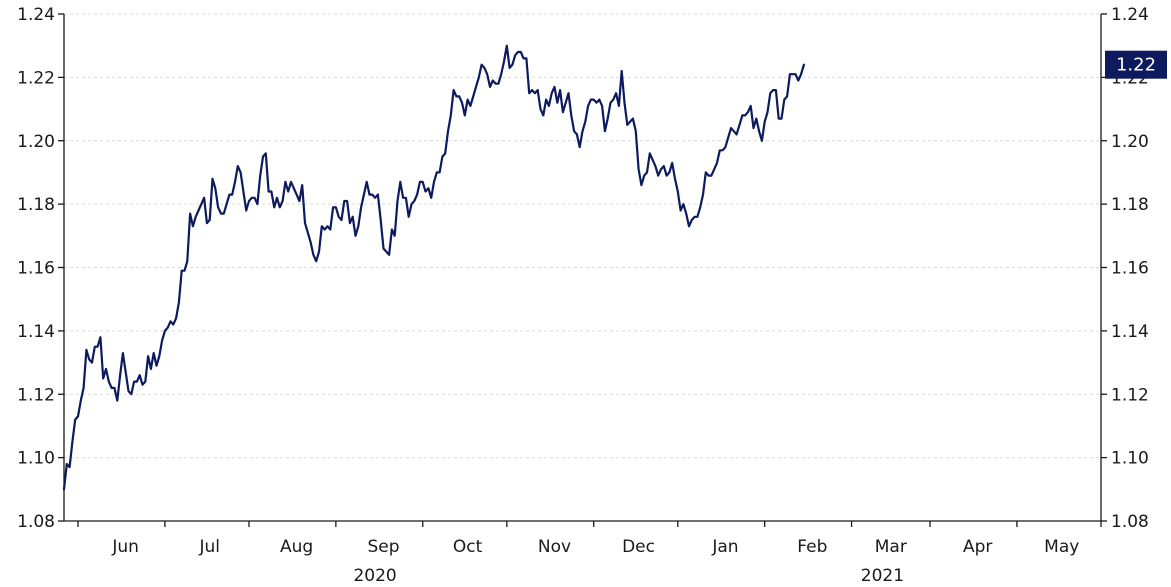  Describe the element at coordinates (209, 547) in the screenshot. I see `x-tick-label: Jul` at that location.